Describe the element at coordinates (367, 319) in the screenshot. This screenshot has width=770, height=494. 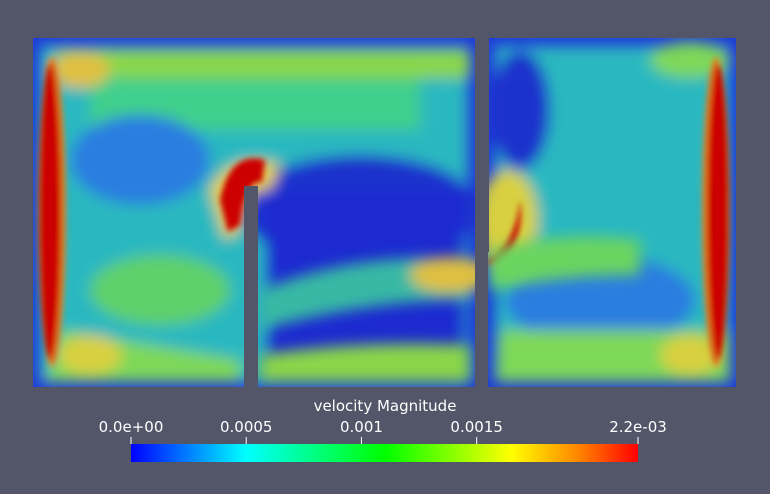
I see `lower-flow-band` at that location.